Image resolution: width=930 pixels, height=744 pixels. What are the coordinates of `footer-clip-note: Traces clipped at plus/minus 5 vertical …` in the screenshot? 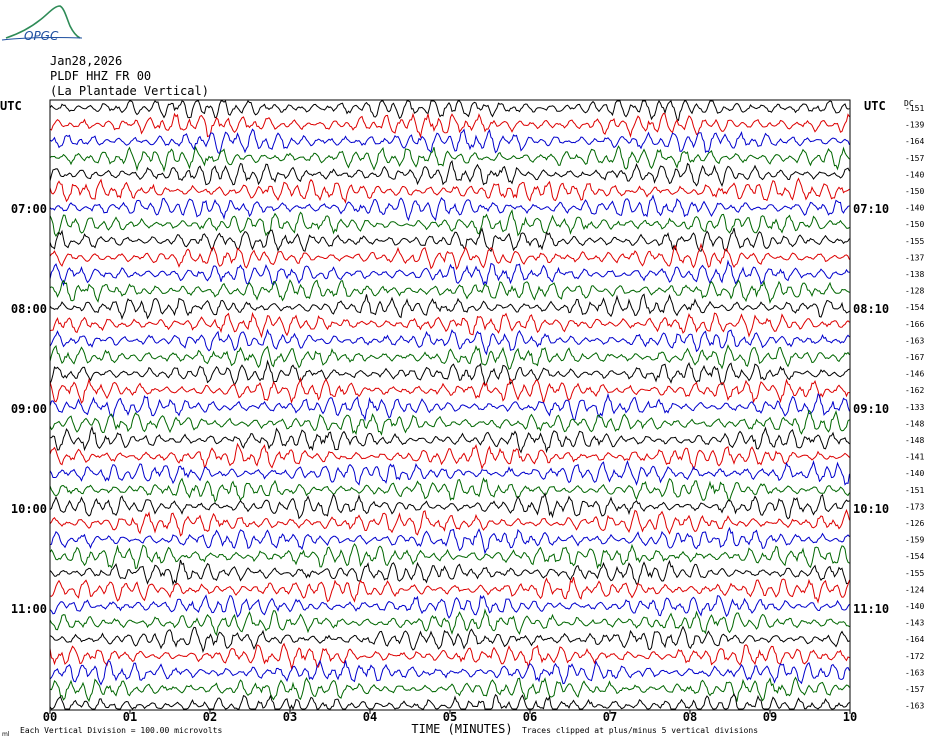 It's located at (640, 730).